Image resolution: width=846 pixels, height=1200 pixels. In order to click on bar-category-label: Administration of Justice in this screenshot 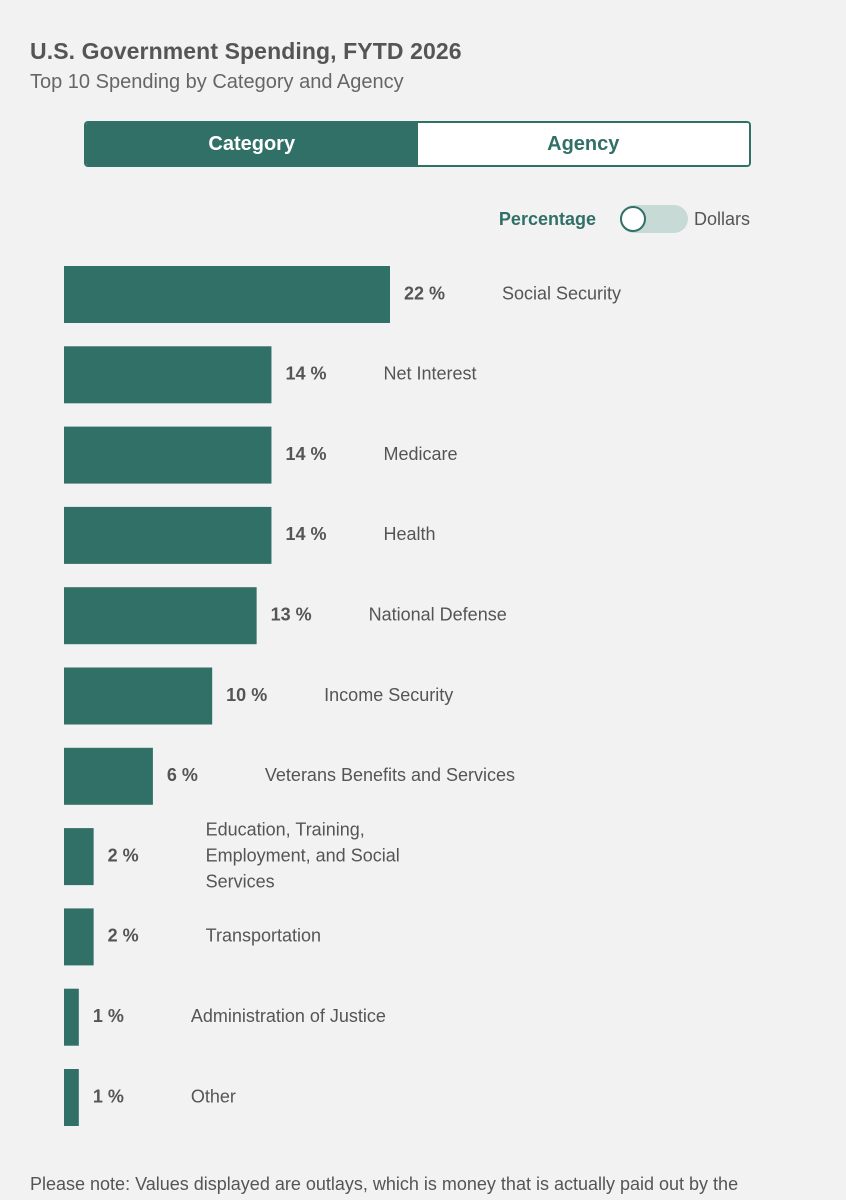, I will do `click(288, 1016)`.